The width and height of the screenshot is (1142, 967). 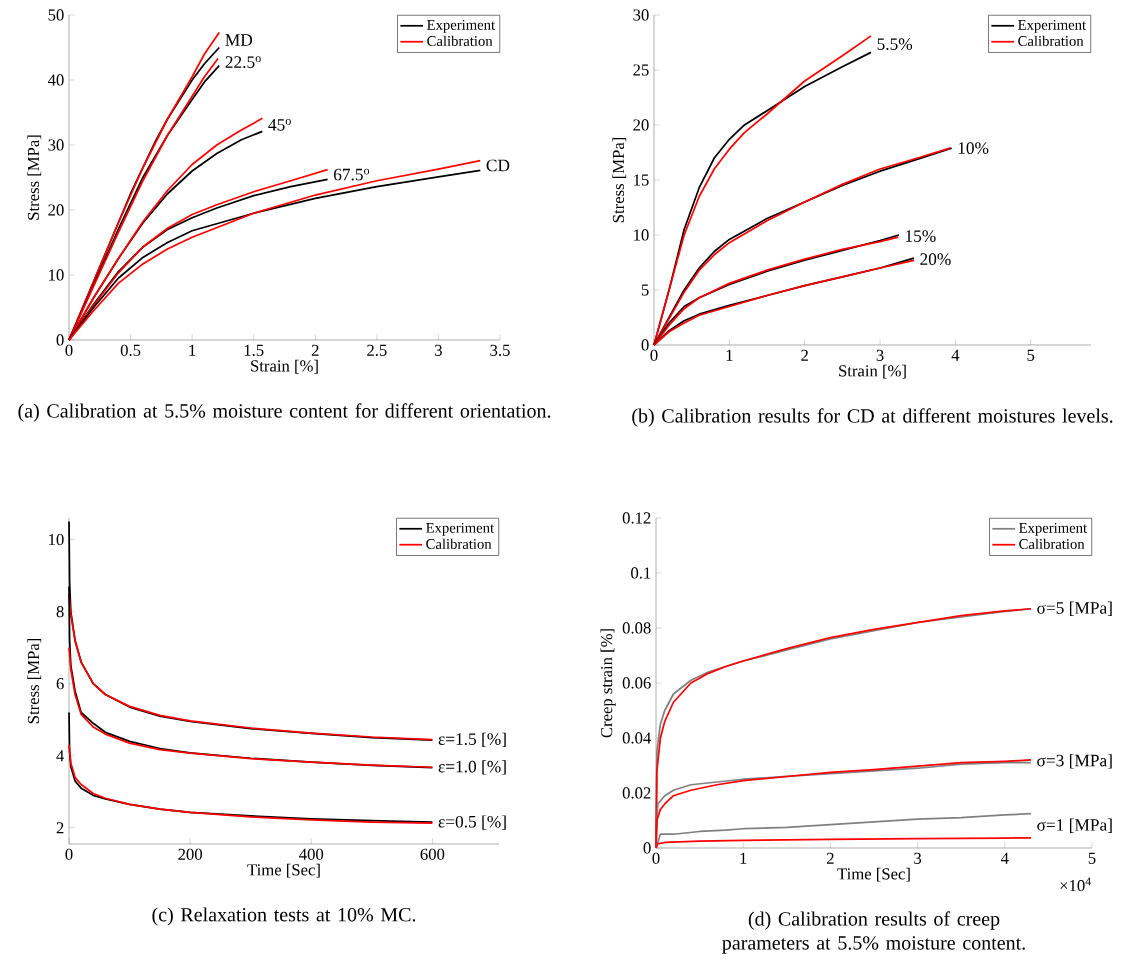 What do you see at coordinates (60, 612) in the screenshot?
I see `y-tick-label: 8` at bounding box center [60, 612].